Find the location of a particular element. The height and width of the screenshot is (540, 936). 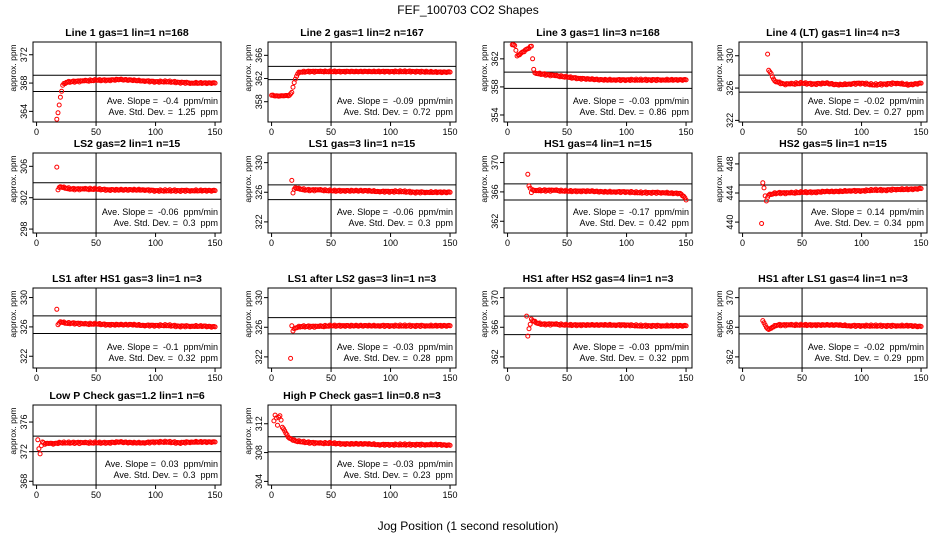

panel-12-y-tick-label: 366 is located at coordinates (730, 327).